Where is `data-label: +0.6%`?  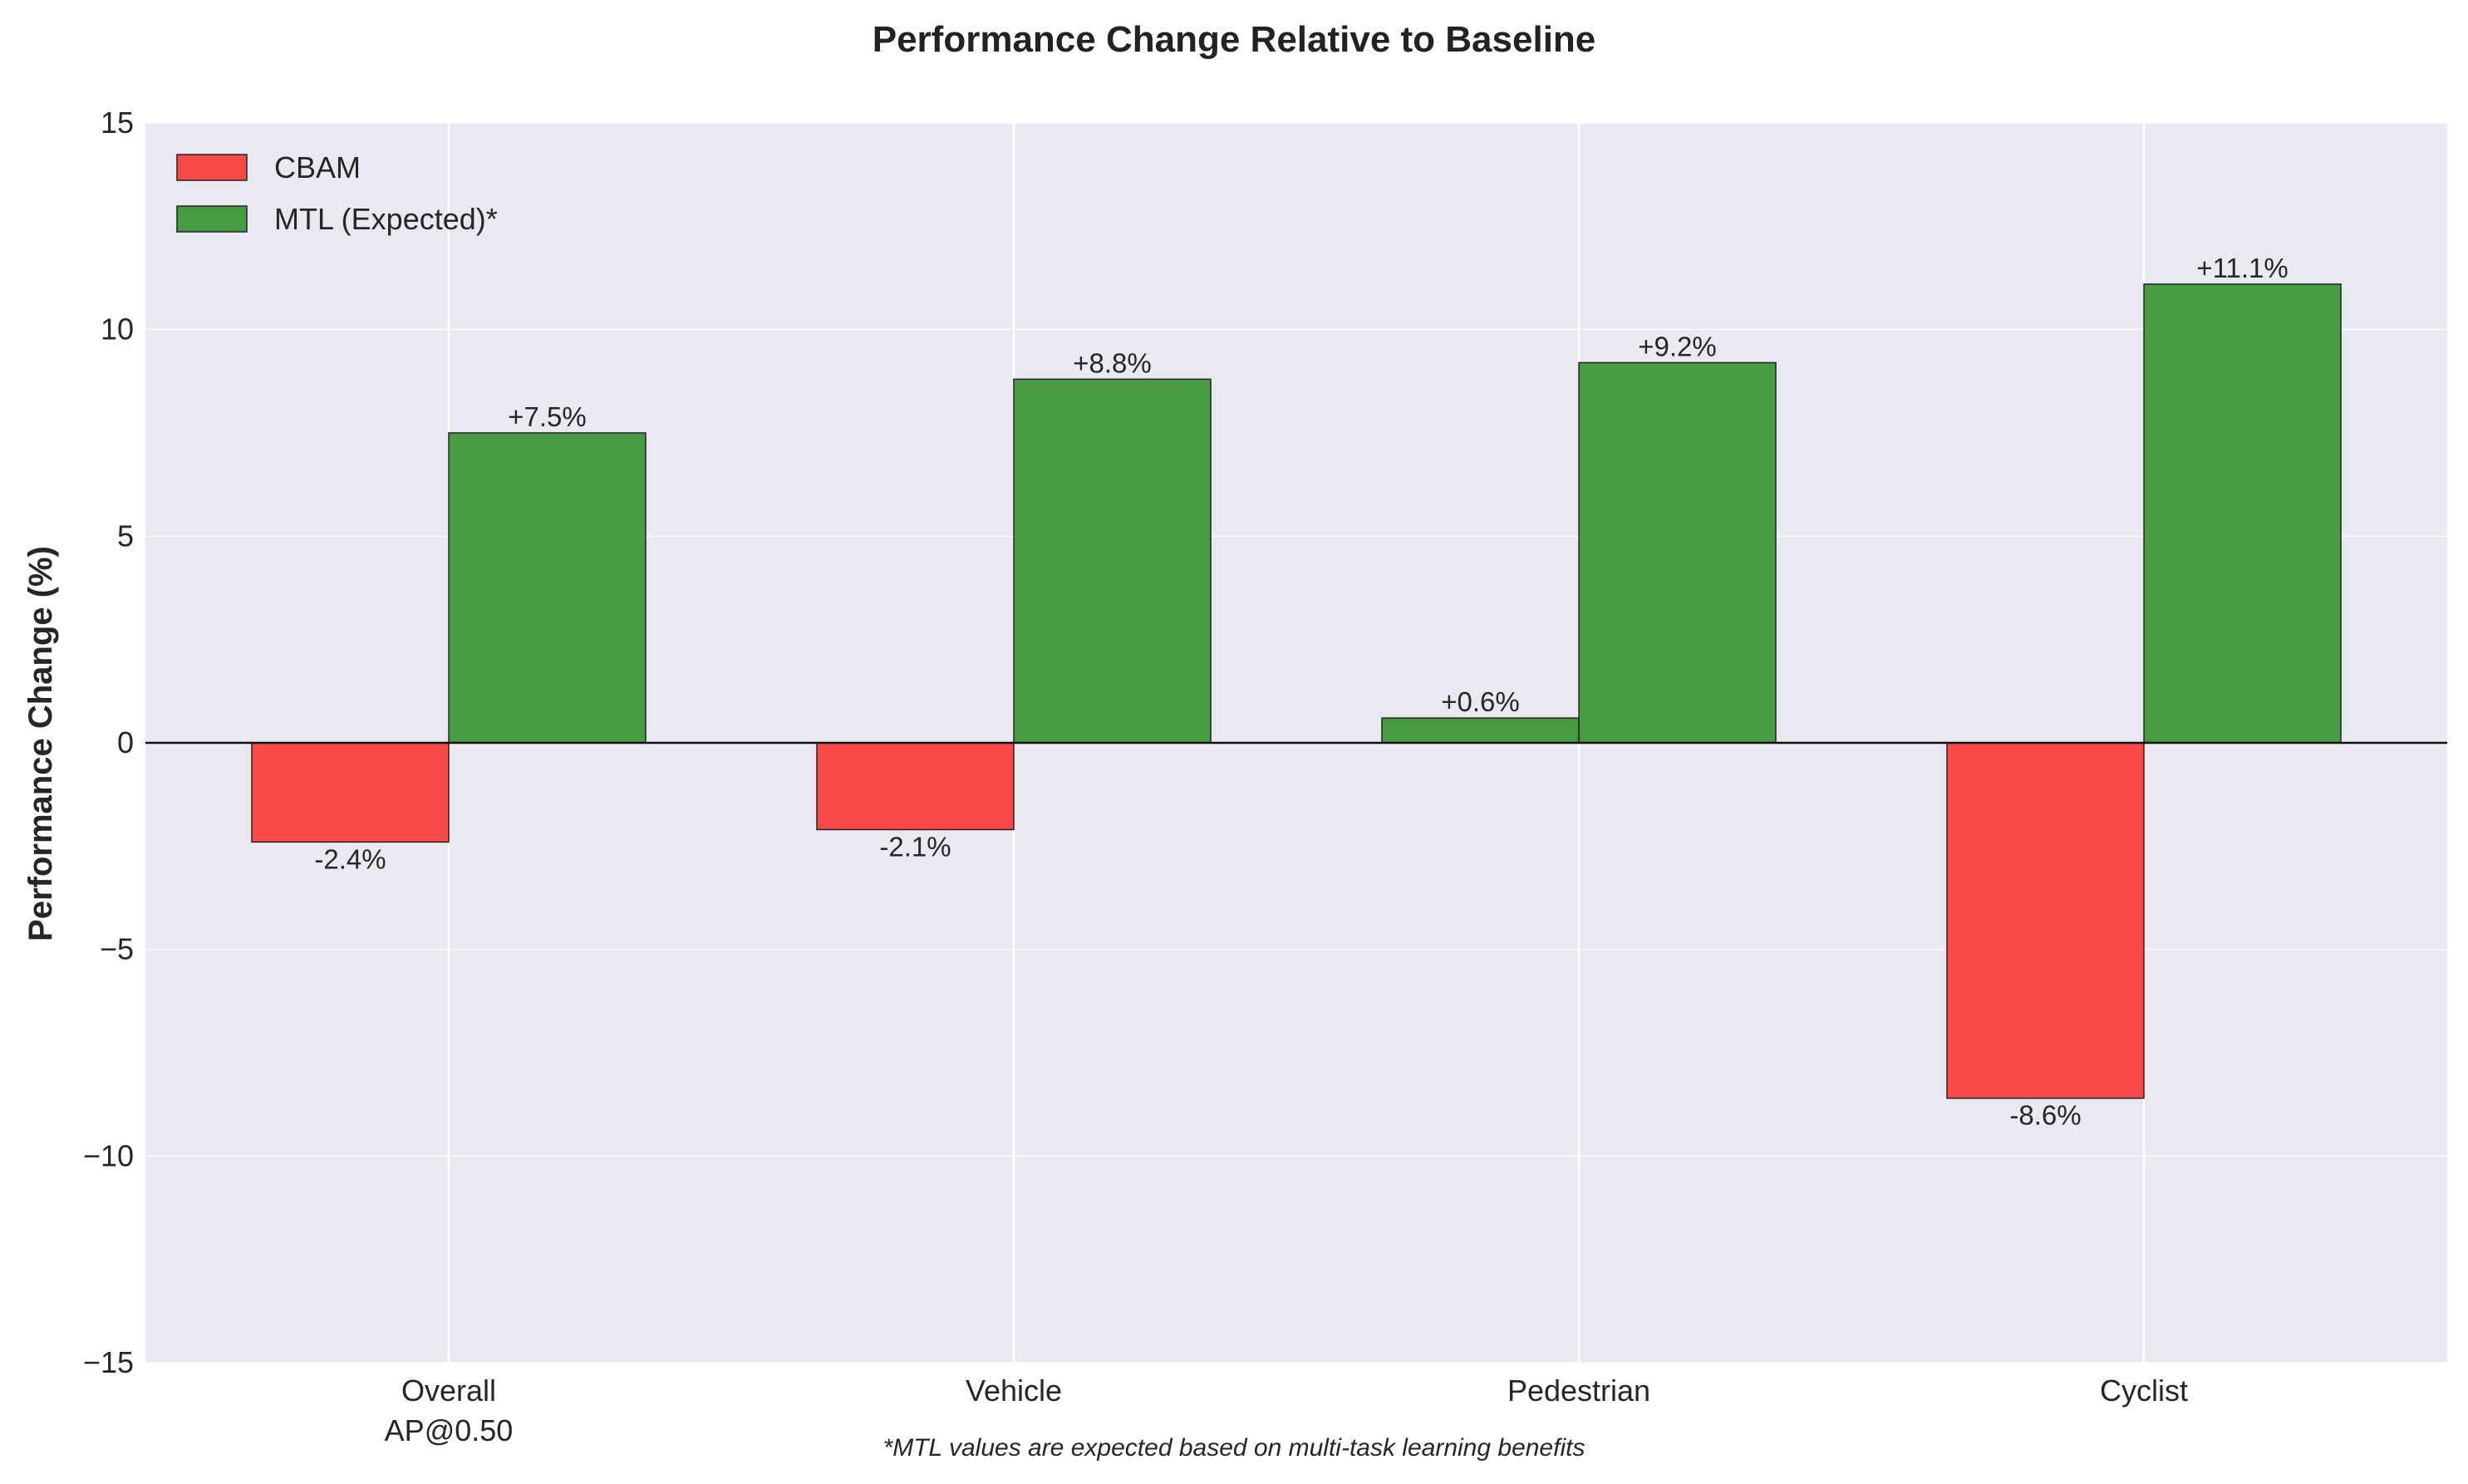
data-label: +0.6% is located at coordinates (1480, 701).